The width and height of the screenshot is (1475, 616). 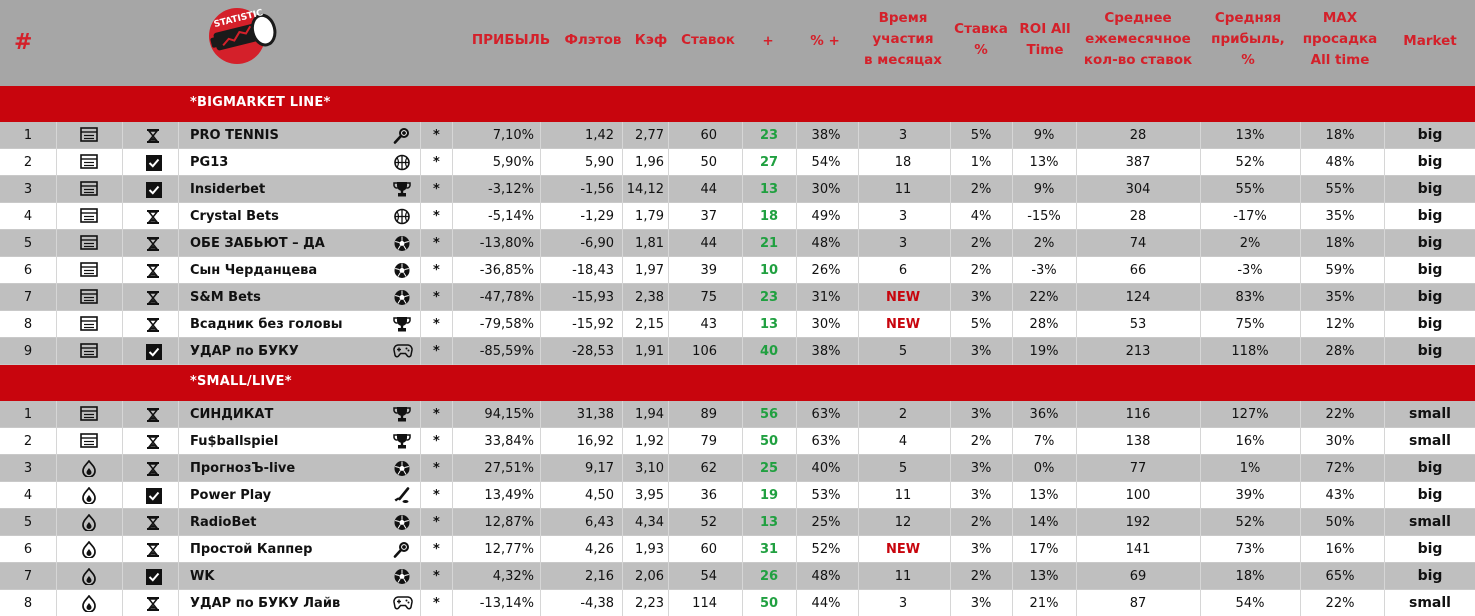 I want to click on kef-value: 14,12, so click(x=645, y=189).